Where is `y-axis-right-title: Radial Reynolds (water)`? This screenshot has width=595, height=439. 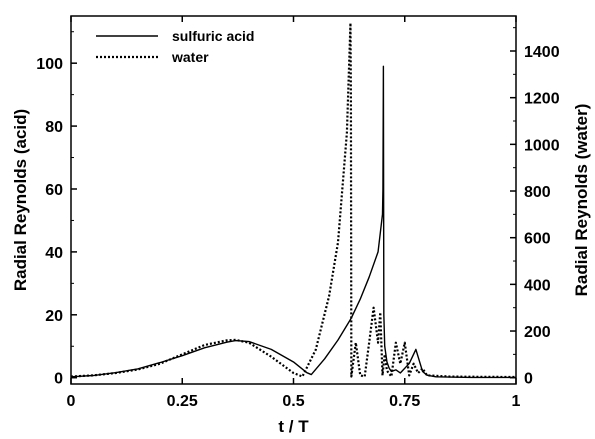
y-axis-right-title: Radial Reynolds (water) is located at coordinates (581, 200).